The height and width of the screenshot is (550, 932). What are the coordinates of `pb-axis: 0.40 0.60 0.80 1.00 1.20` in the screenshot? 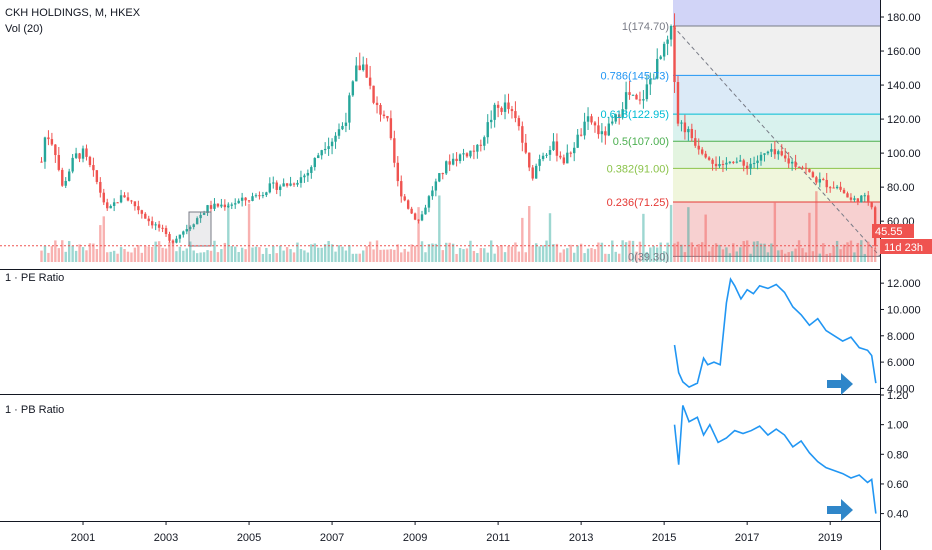 It's located at (894, 455).